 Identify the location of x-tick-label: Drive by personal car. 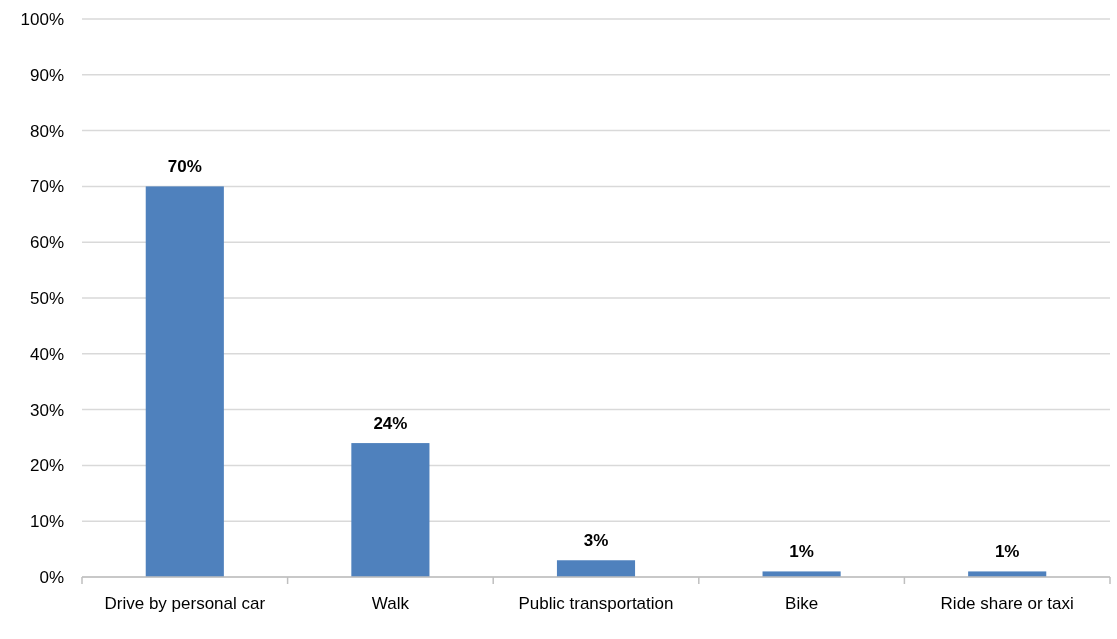
(185, 603).